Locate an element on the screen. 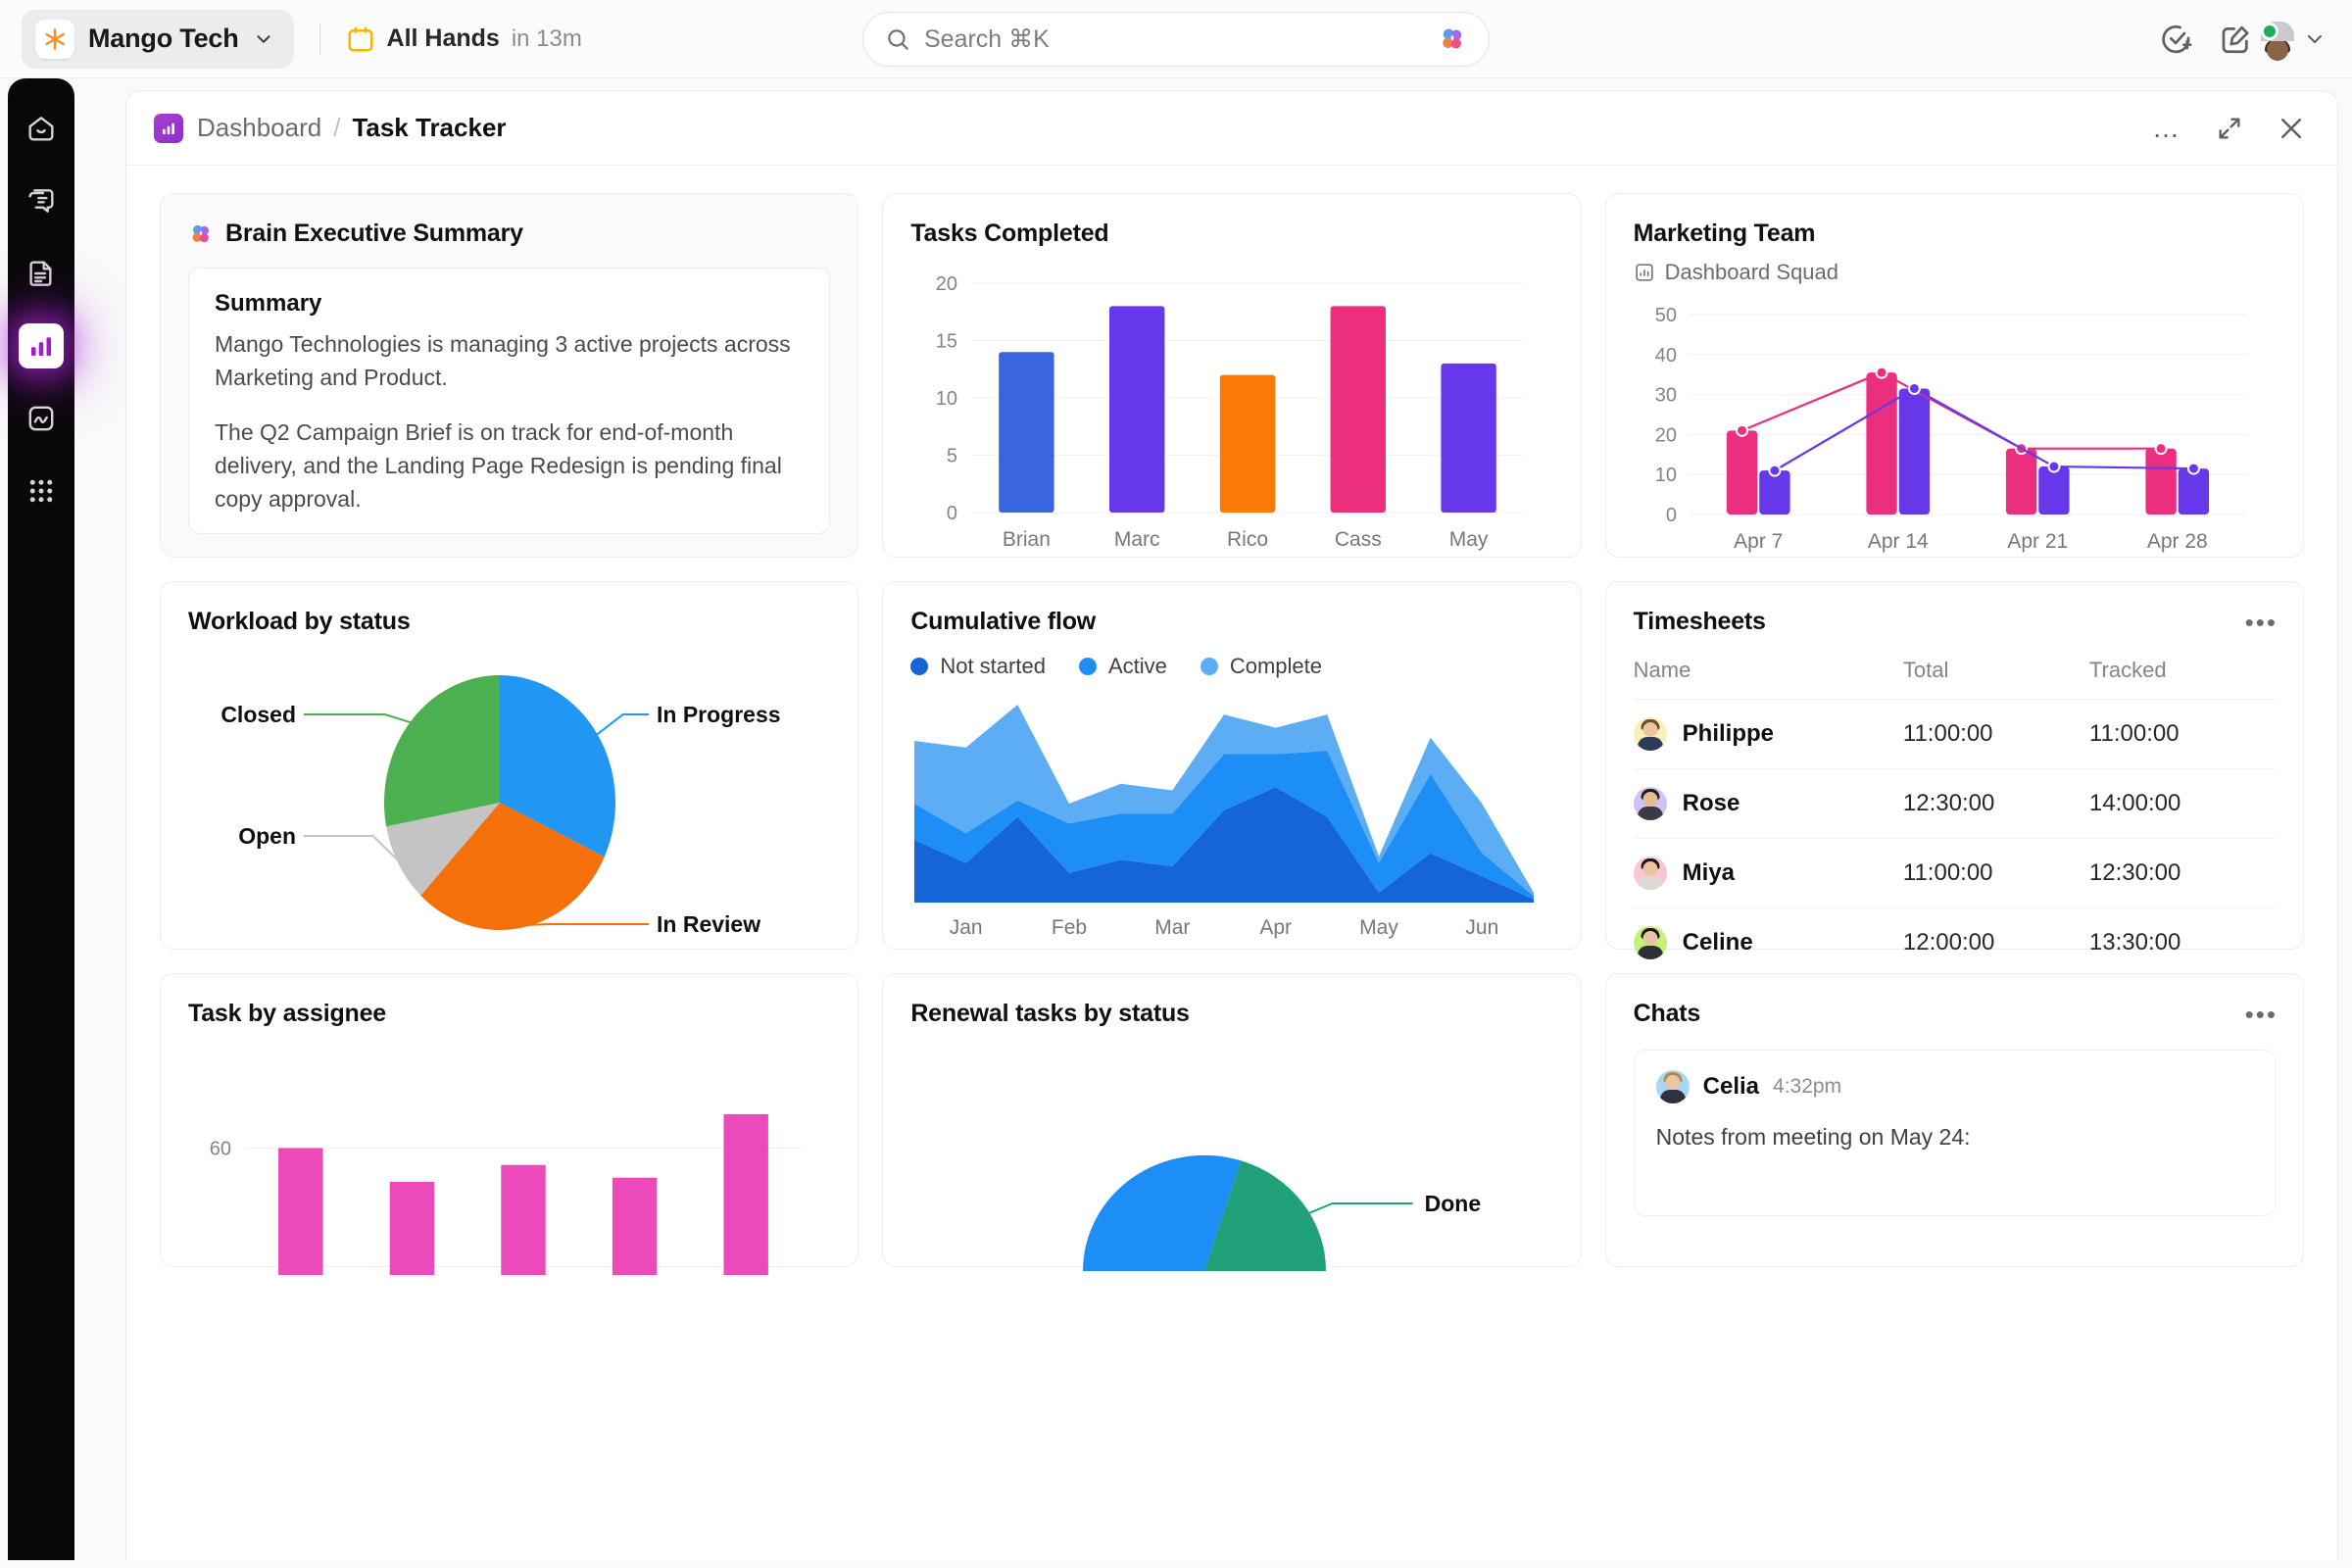  workload-pie-chart: In Progress In Review Open Closed is located at coordinates (509, 806).